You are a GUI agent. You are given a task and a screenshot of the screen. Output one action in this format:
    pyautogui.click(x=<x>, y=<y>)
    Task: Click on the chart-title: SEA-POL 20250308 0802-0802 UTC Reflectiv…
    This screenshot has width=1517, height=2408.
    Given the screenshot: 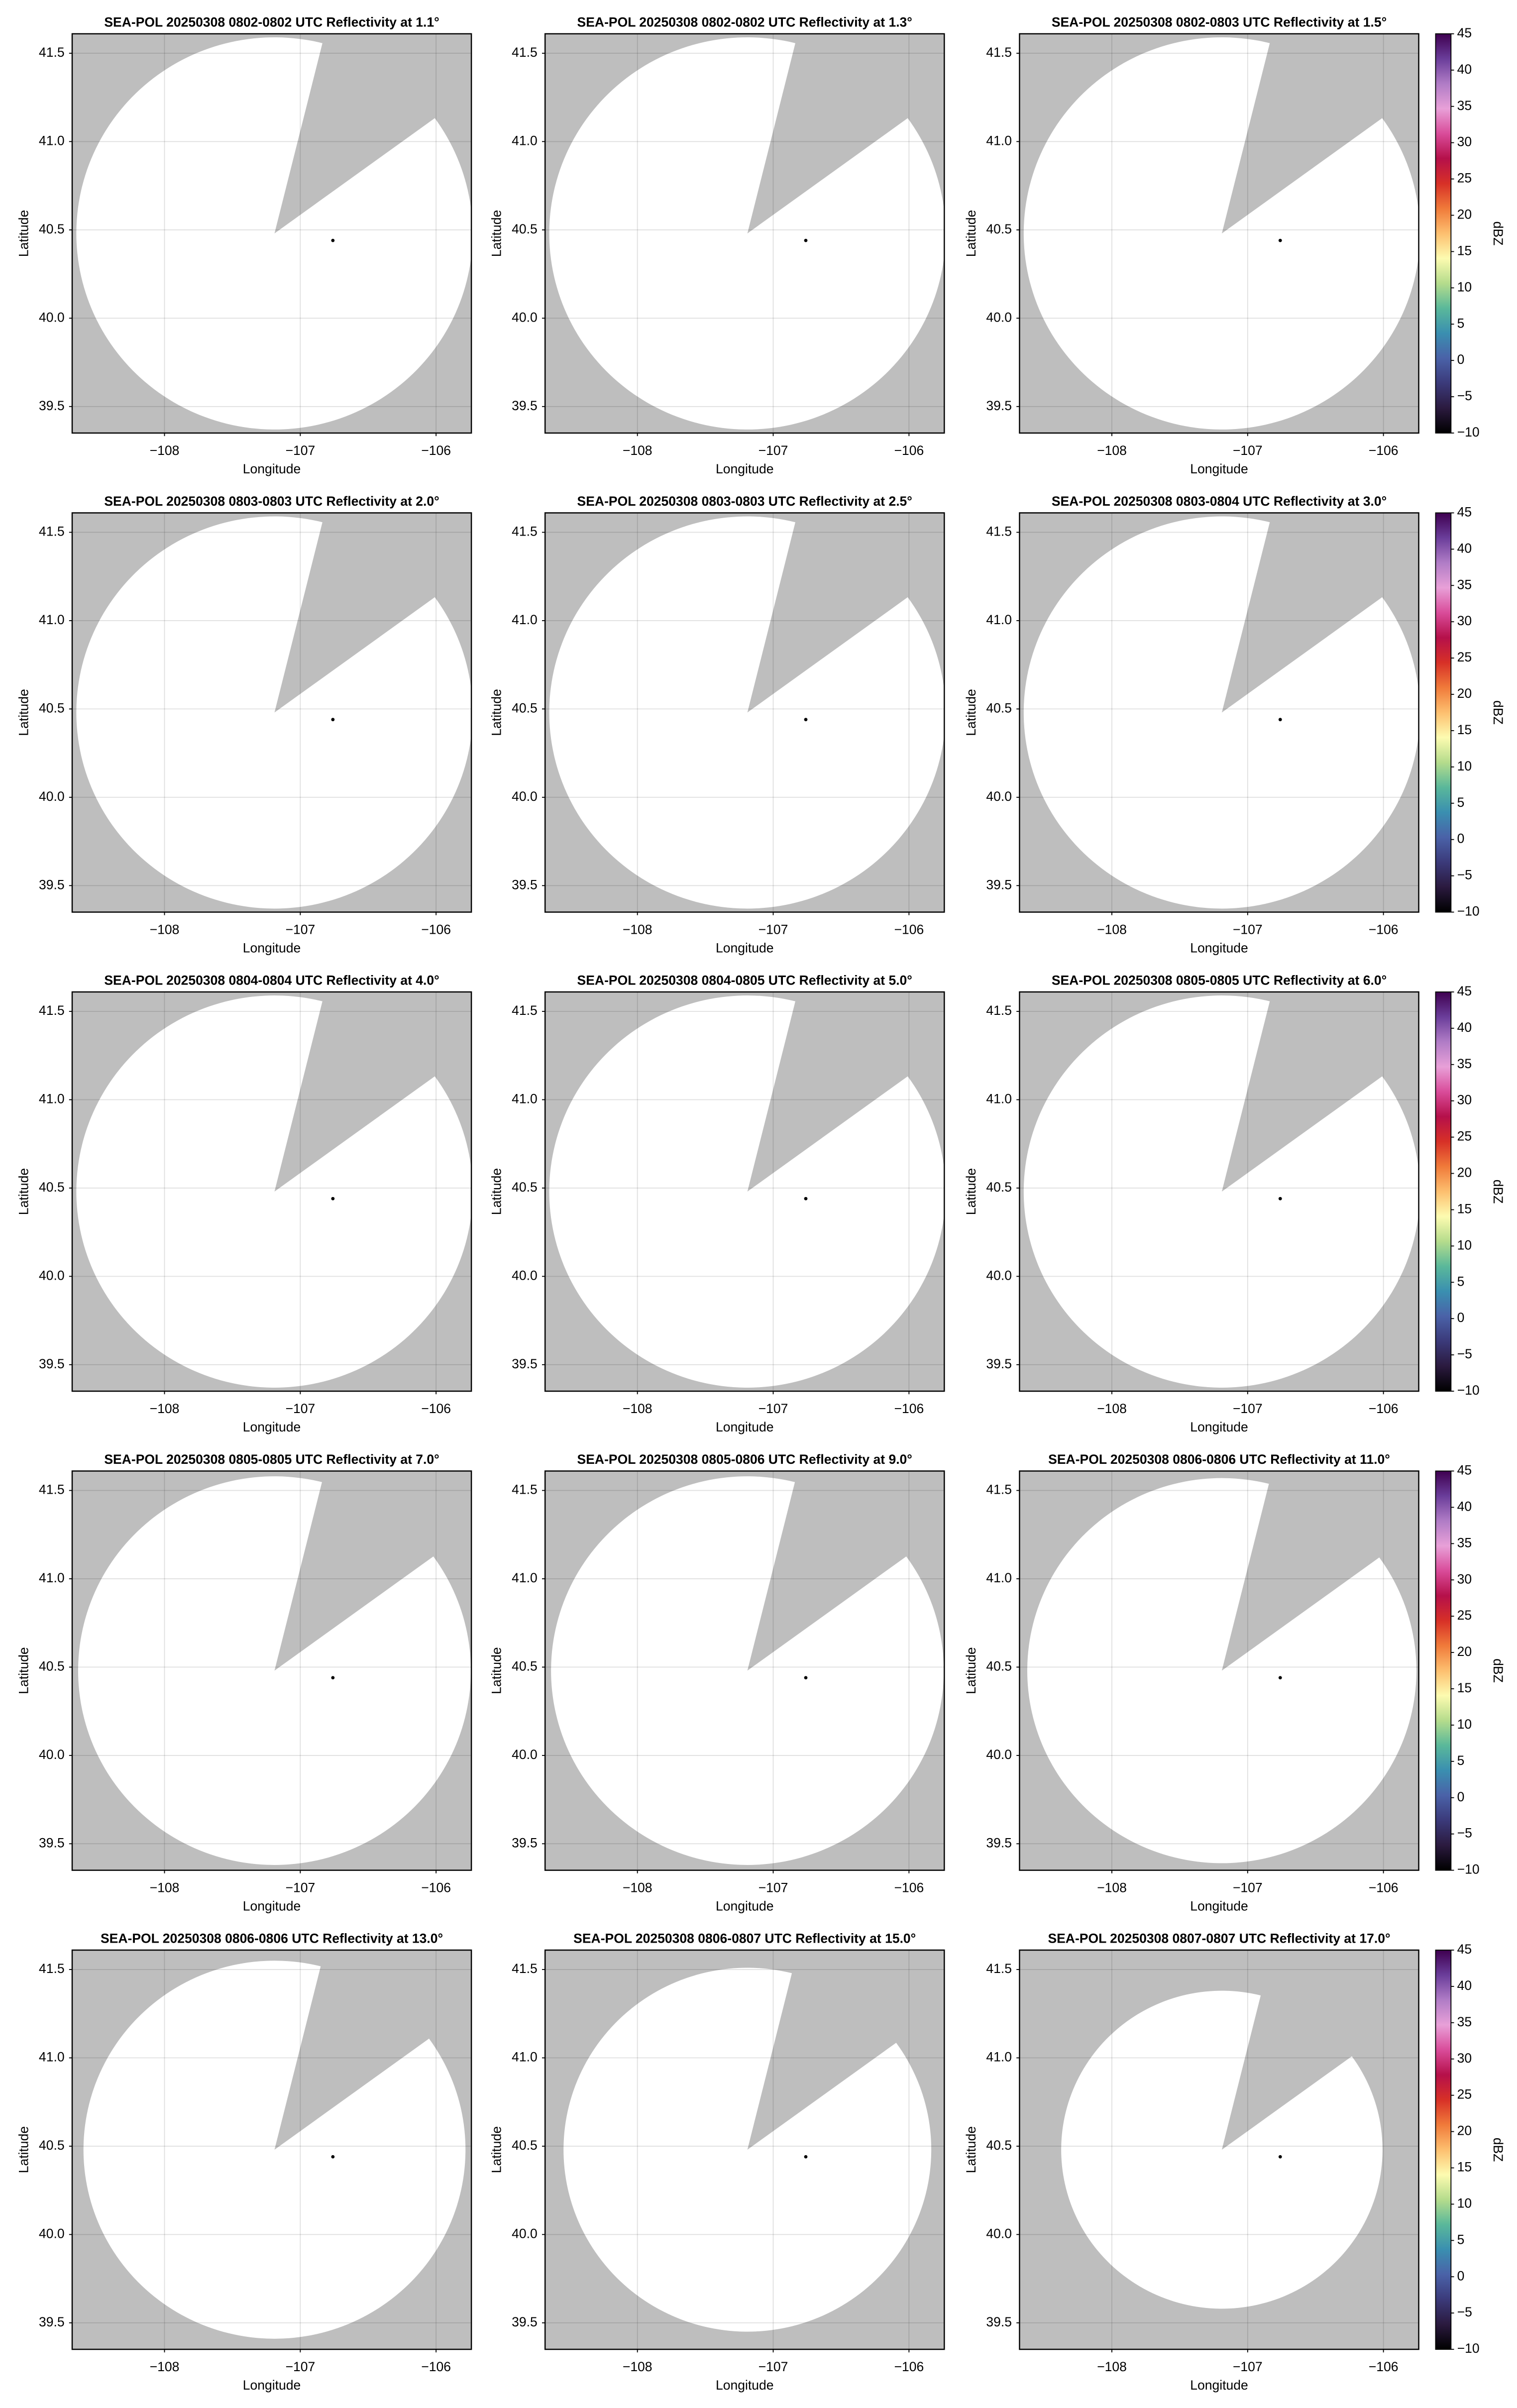 What is the action you would take?
    pyautogui.click(x=271, y=22)
    